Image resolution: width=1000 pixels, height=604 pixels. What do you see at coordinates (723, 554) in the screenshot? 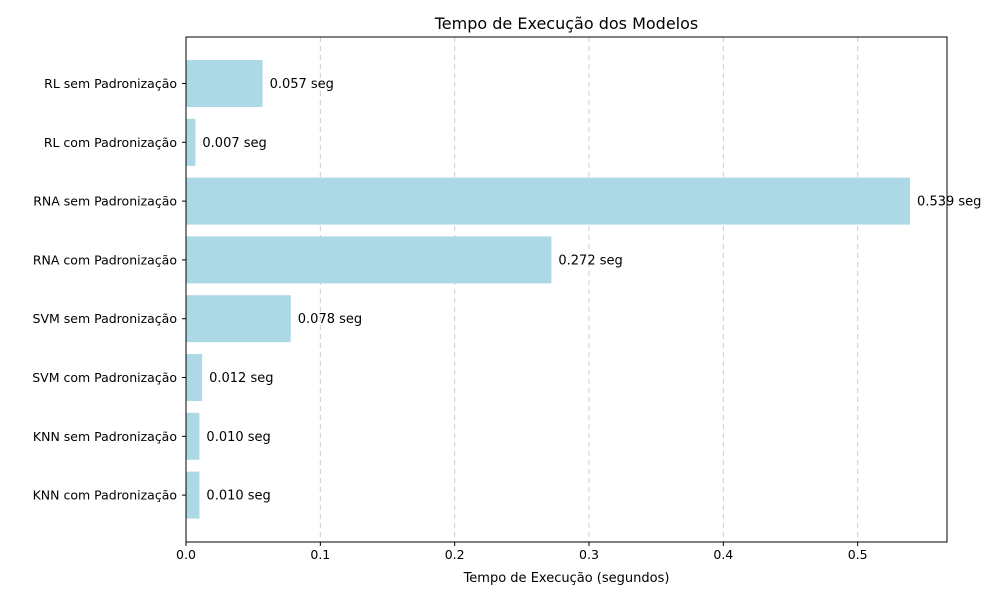
I see `x-tick-label: 0.4` at bounding box center [723, 554].